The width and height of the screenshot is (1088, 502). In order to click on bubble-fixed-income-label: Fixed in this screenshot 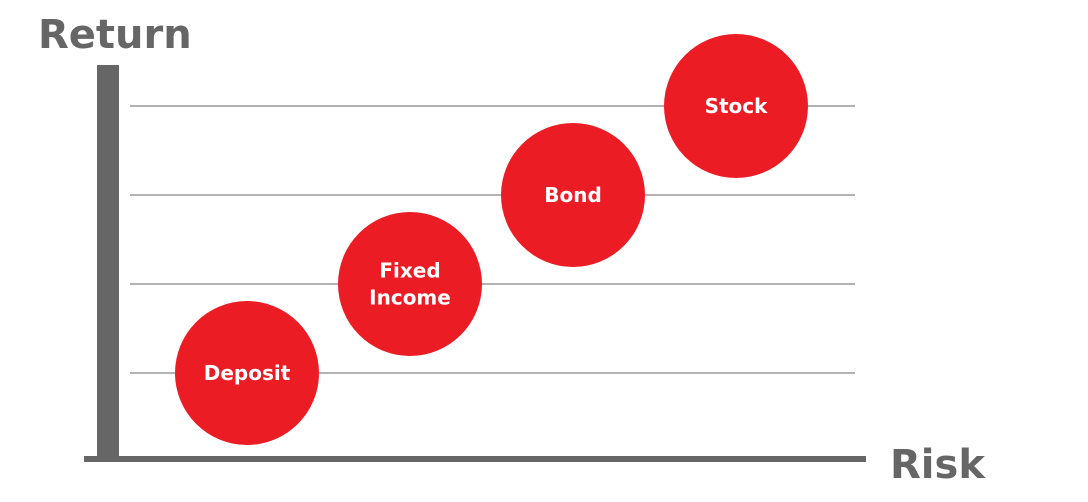, I will do `click(409, 271)`.